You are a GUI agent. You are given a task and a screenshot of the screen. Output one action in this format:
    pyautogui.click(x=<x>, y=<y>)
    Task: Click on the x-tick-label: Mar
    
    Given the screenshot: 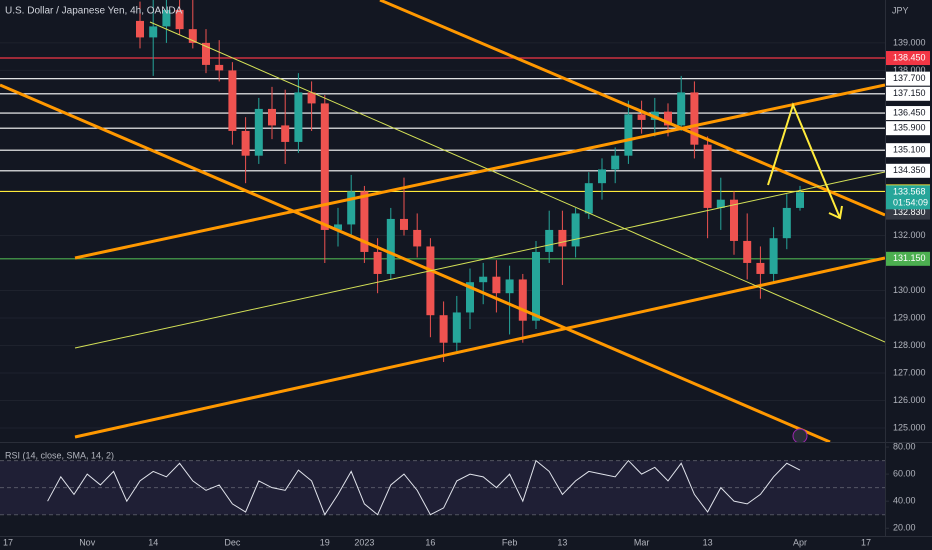 What is the action you would take?
    pyautogui.click(x=642, y=542)
    